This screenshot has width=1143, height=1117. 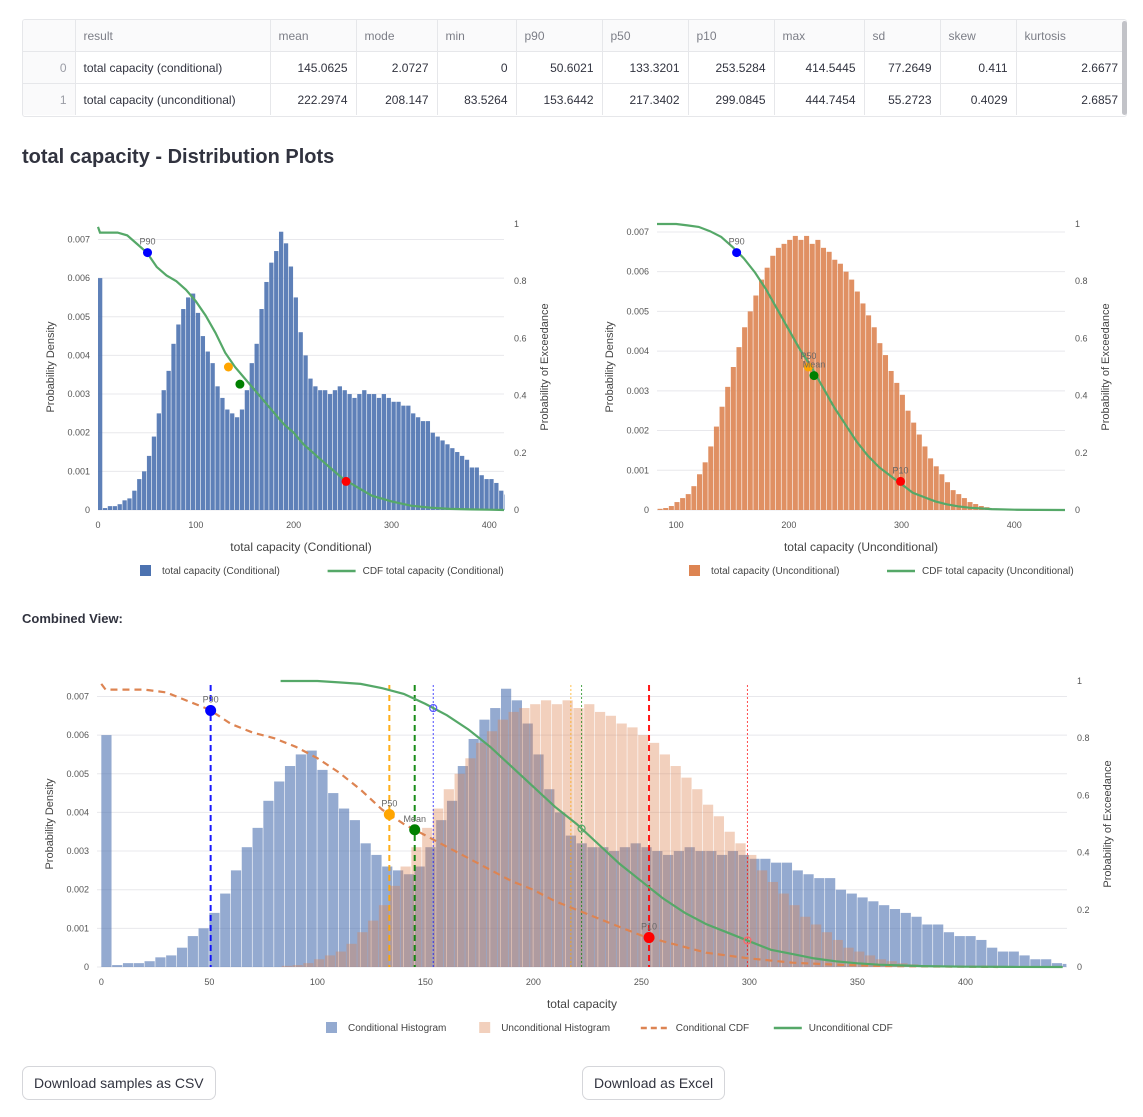 I want to click on column-header: min, so click(x=477, y=36).